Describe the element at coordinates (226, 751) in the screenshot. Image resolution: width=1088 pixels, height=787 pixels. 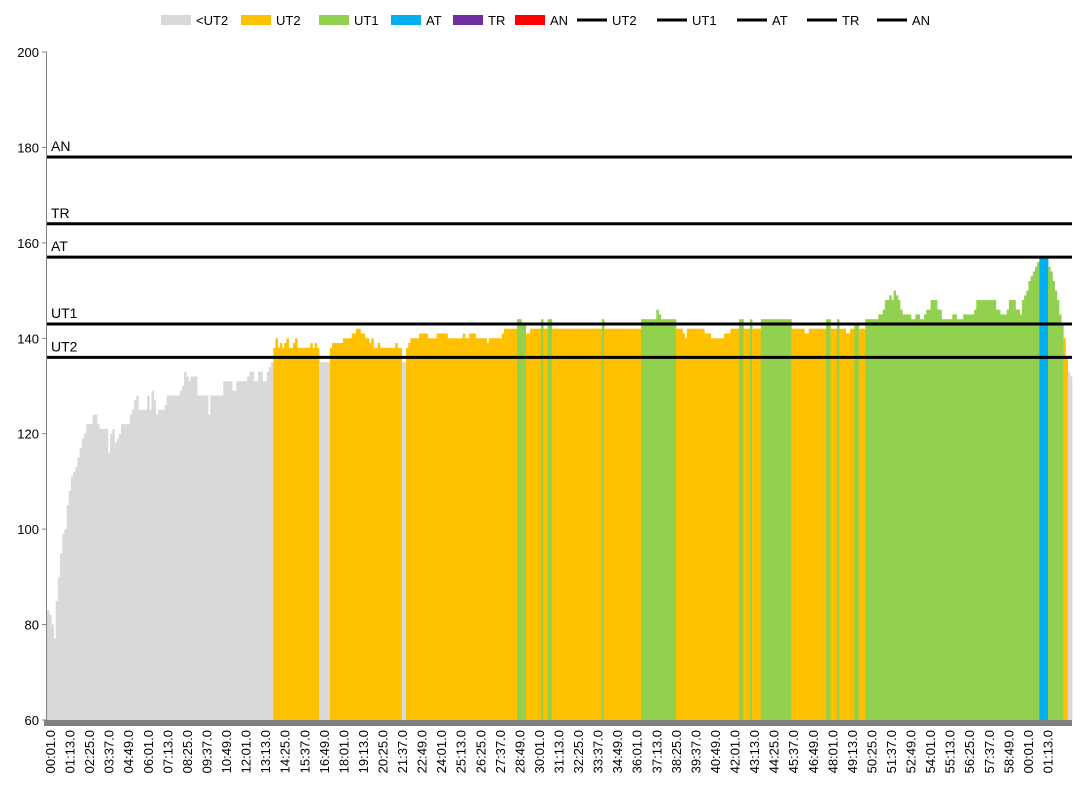
I see `x-tick-label-9: 10:49.0` at that location.